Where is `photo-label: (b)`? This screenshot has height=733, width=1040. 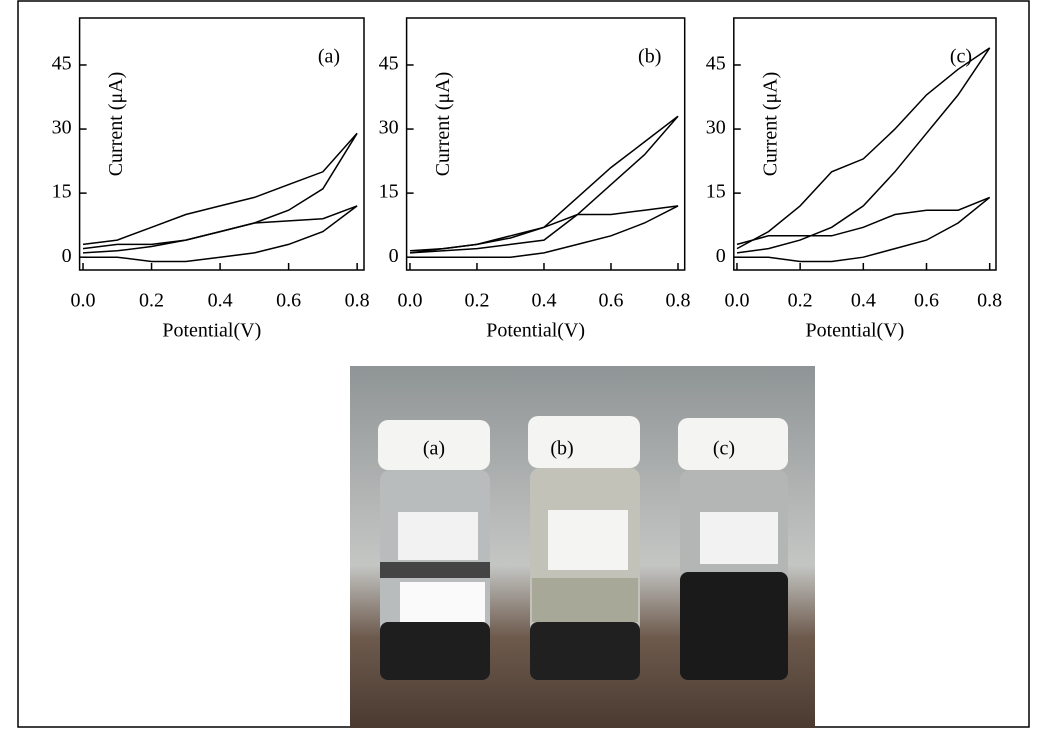 photo-label: (b) is located at coordinates (561, 449).